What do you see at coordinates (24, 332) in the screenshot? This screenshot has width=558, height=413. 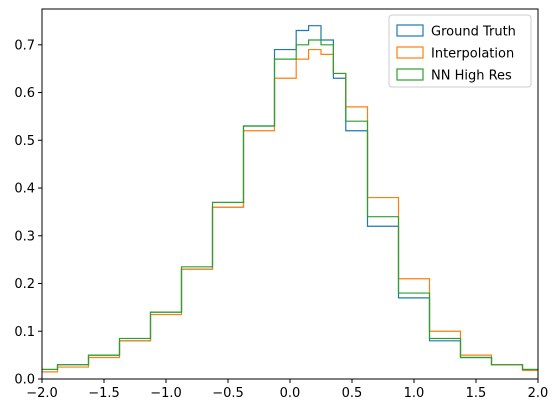 I see `y-tick-label: 0.1` at bounding box center [24, 332].